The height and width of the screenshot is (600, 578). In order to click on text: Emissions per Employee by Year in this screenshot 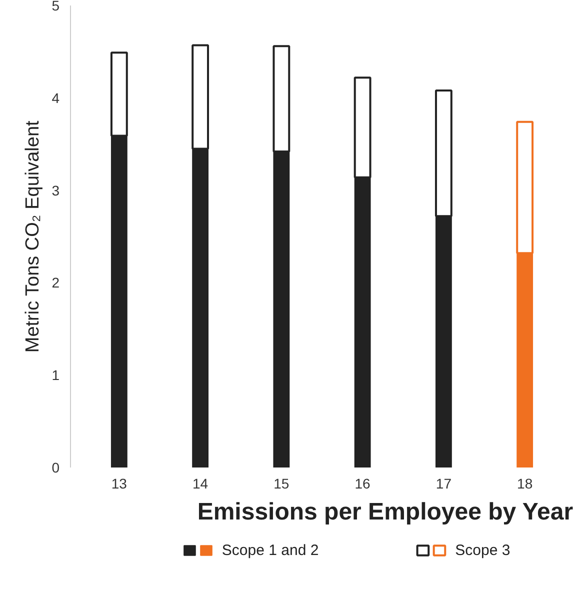, I will do `click(385, 512)`.